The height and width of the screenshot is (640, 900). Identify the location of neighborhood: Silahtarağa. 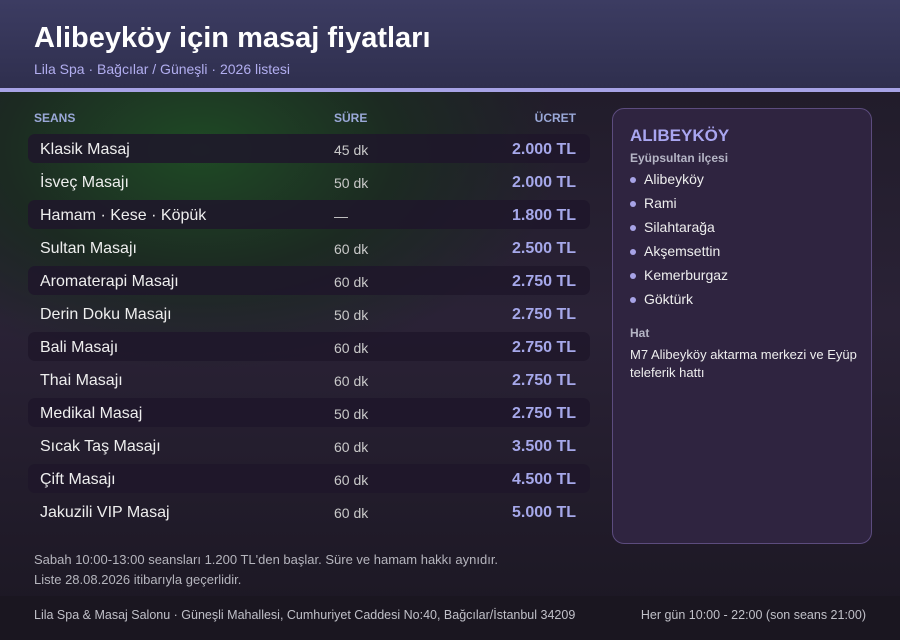
(672, 227).